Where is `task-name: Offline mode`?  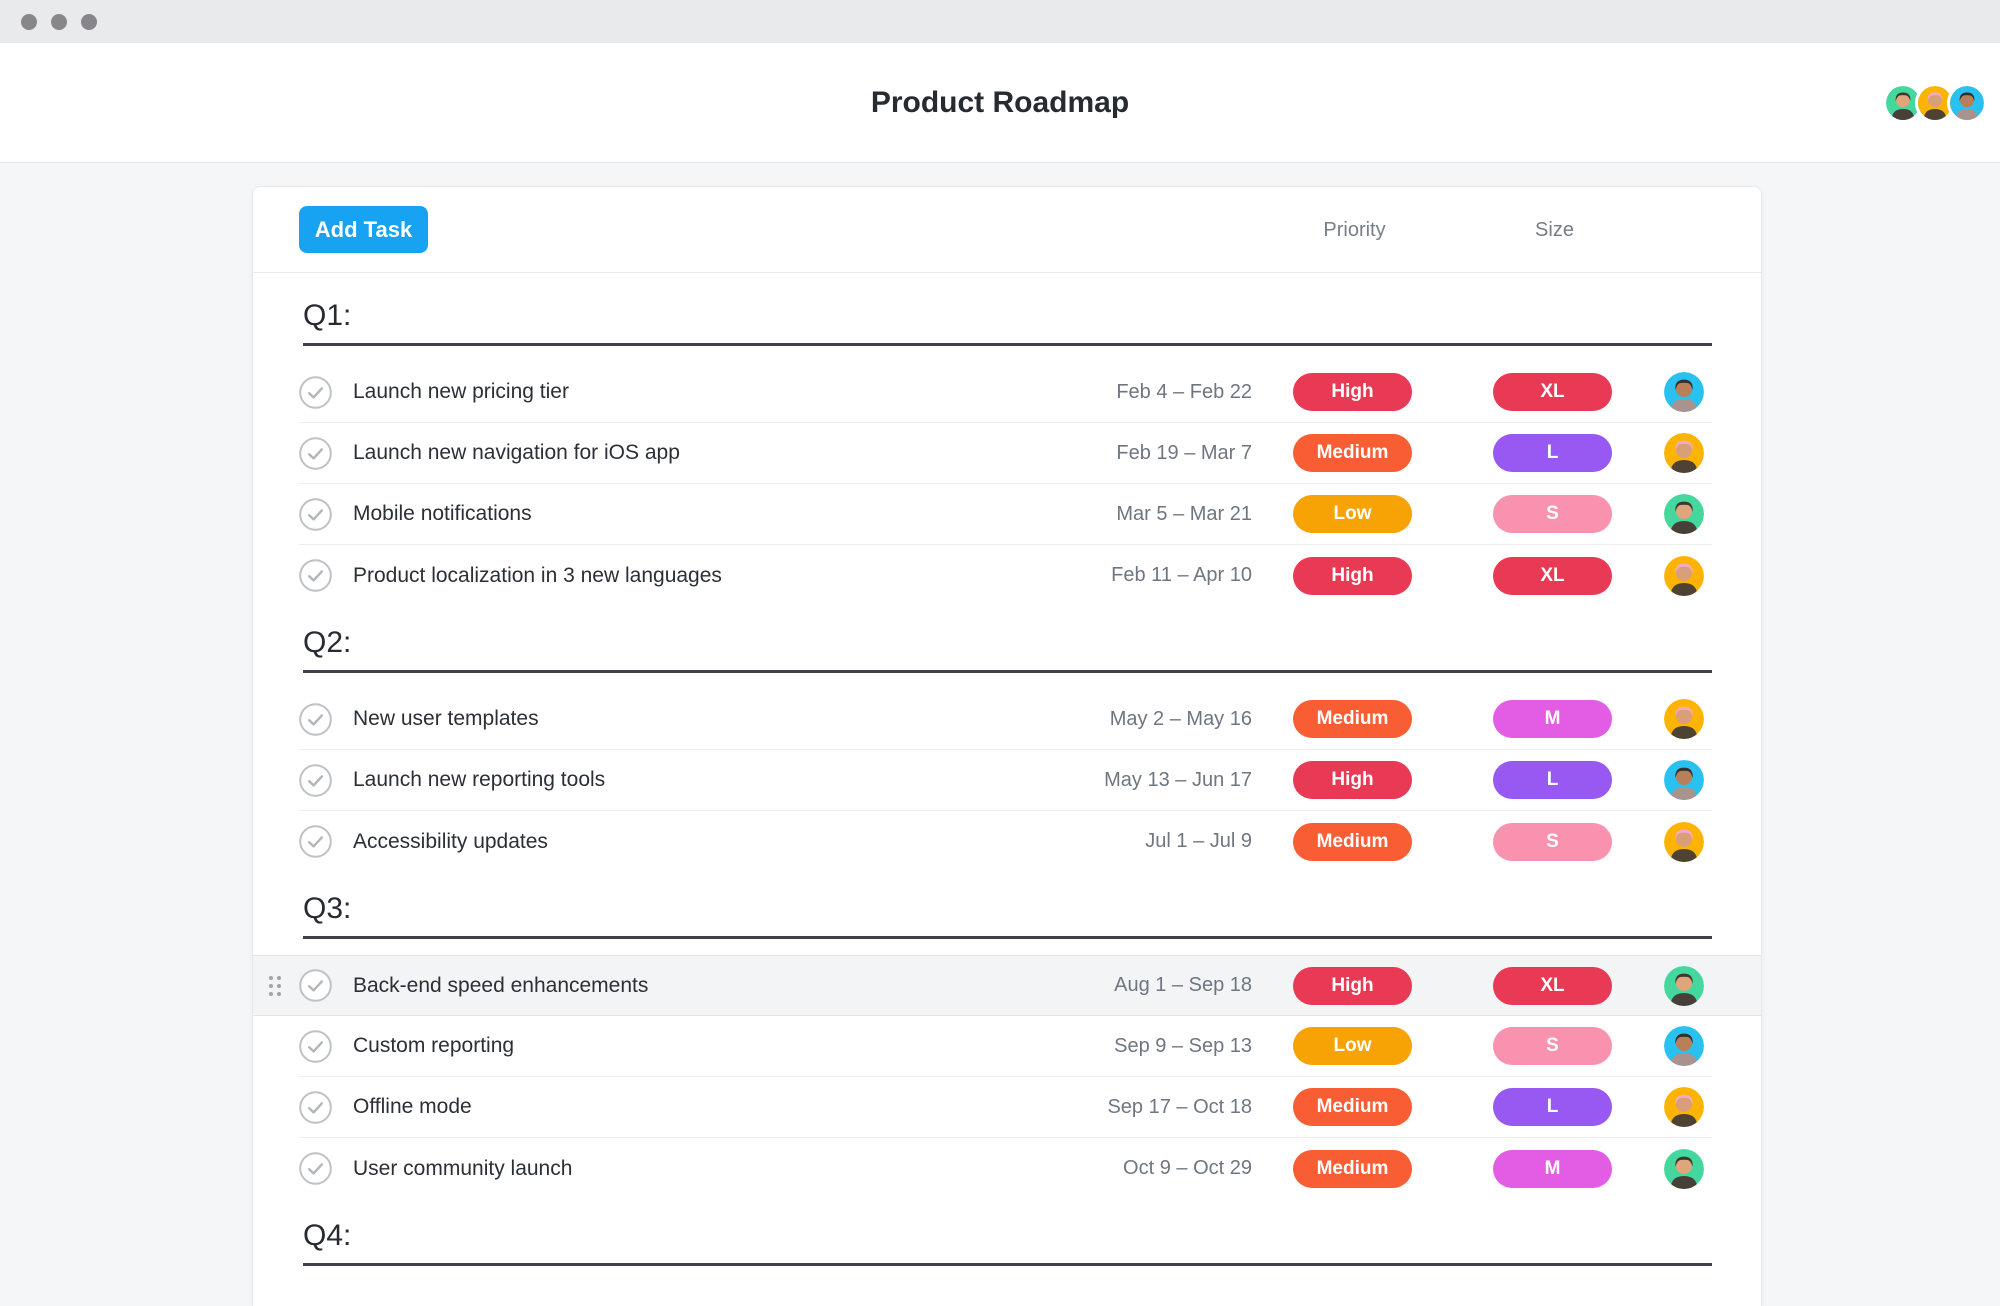 task-name: Offline mode is located at coordinates (412, 1106).